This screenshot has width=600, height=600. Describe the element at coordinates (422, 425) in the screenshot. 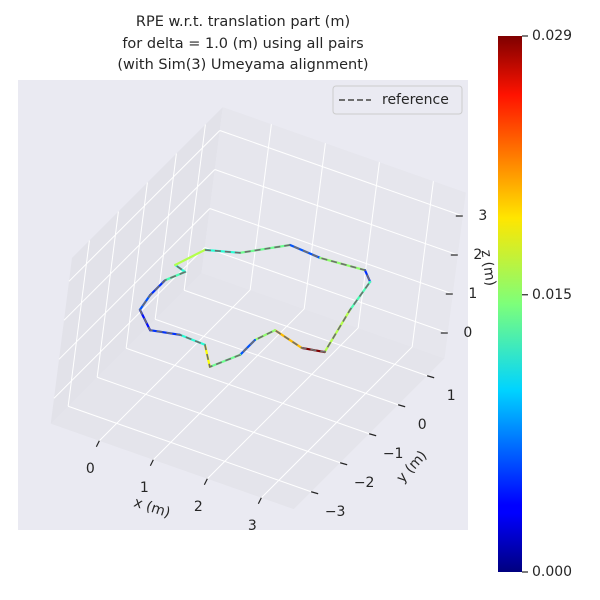

I see `y-tick-label: 0` at that location.